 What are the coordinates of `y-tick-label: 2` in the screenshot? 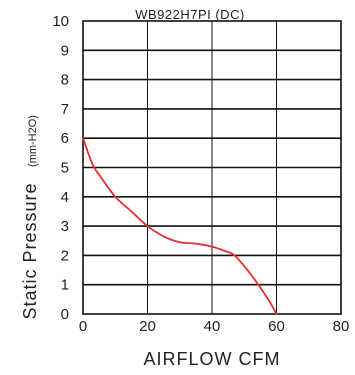 It's located at (65, 255).